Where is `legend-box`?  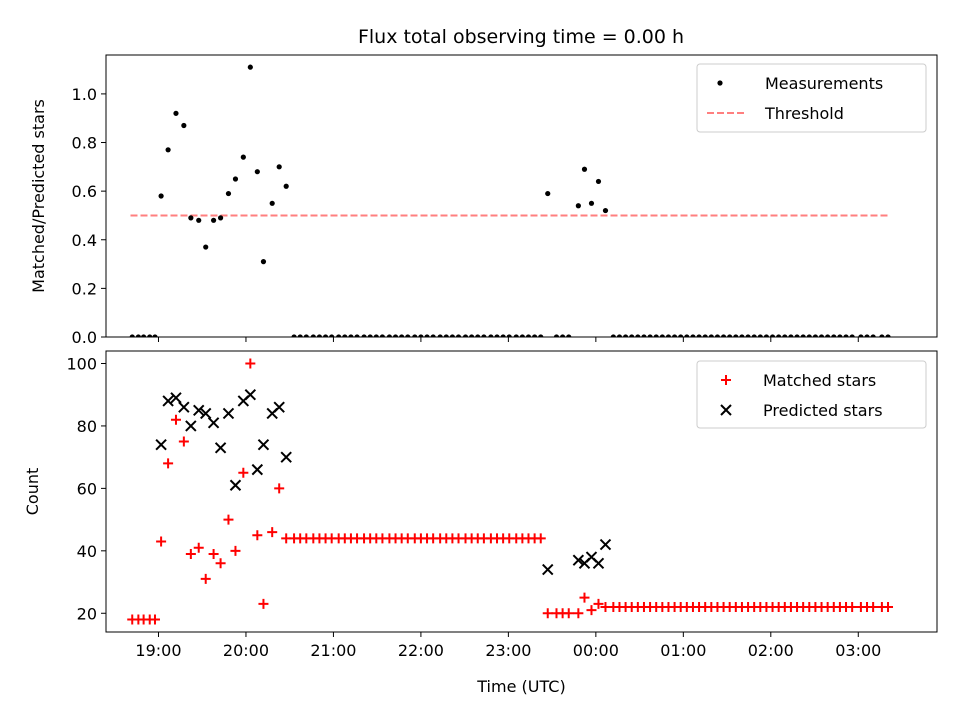
legend-box is located at coordinates (811, 394).